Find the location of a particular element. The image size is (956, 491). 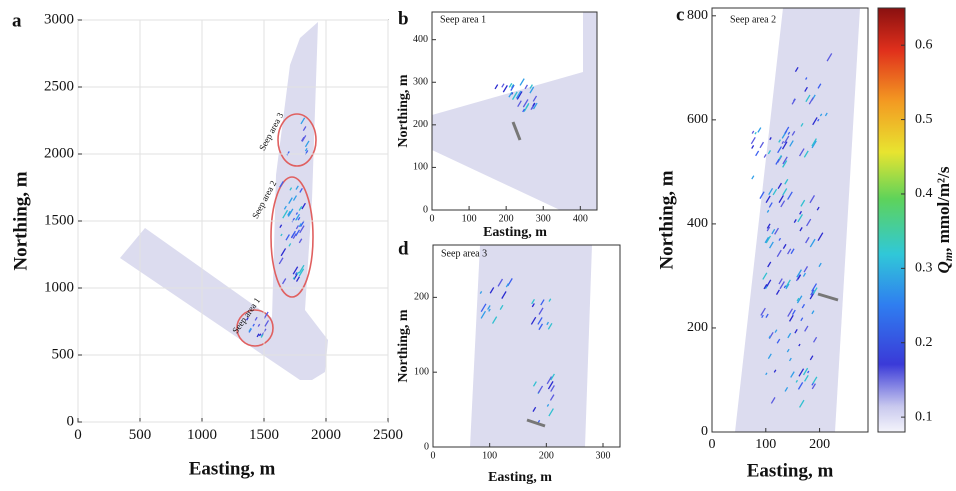

x-tick-label: 2000 is located at coordinates (326, 435).